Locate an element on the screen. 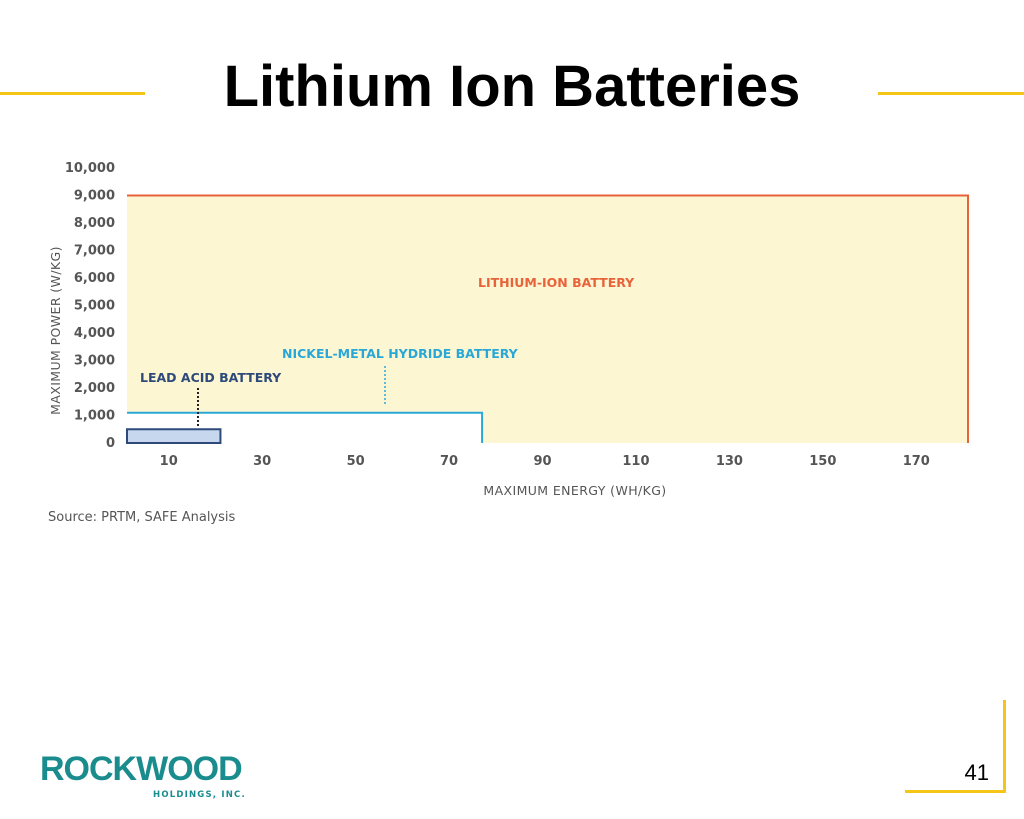 The height and width of the screenshot is (819, 1024). x-tick-label: 170 is located at coordinates (916, 461).